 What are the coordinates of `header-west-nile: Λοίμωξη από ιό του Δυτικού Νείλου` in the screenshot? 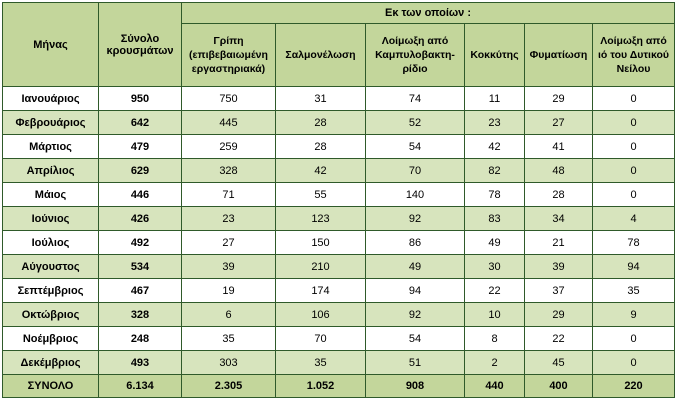 It's located at (633, 55).